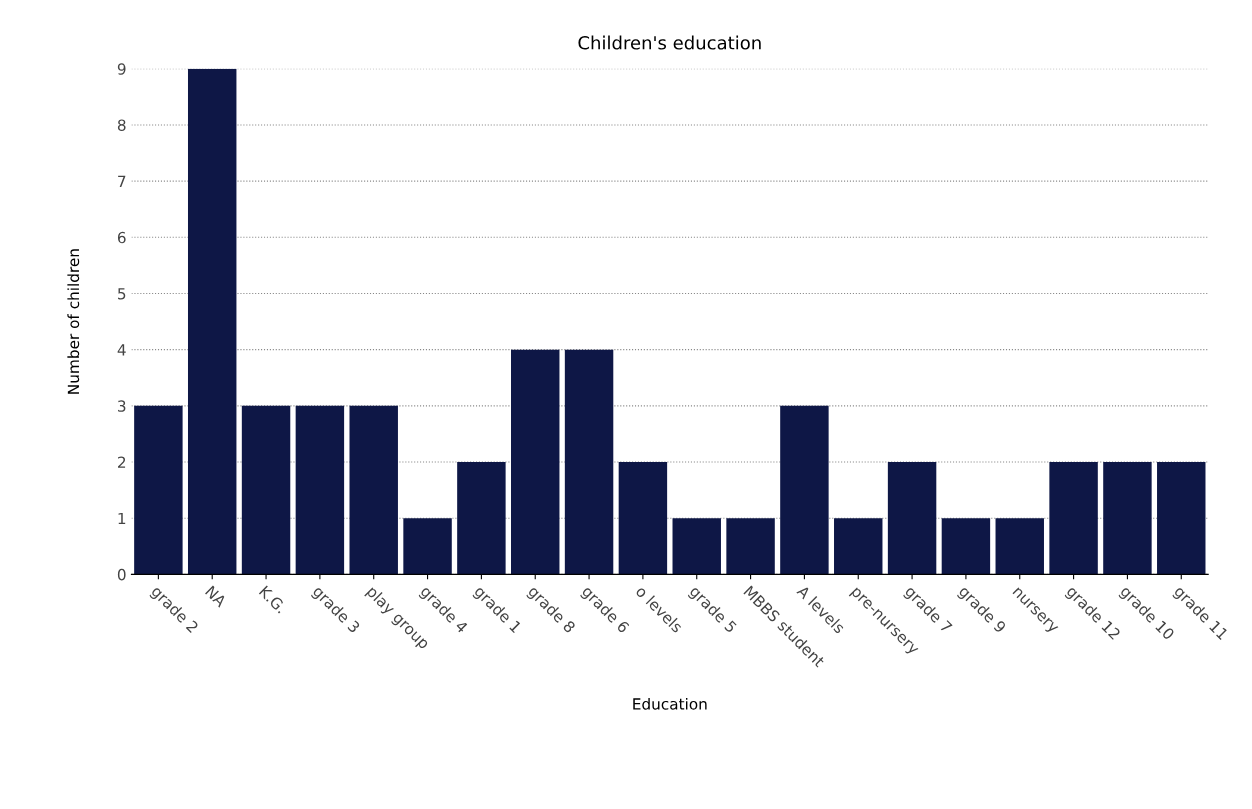 This screenshot has width=1252, height=809. I want to click on x-tick-label: NA, so click(216, 596).